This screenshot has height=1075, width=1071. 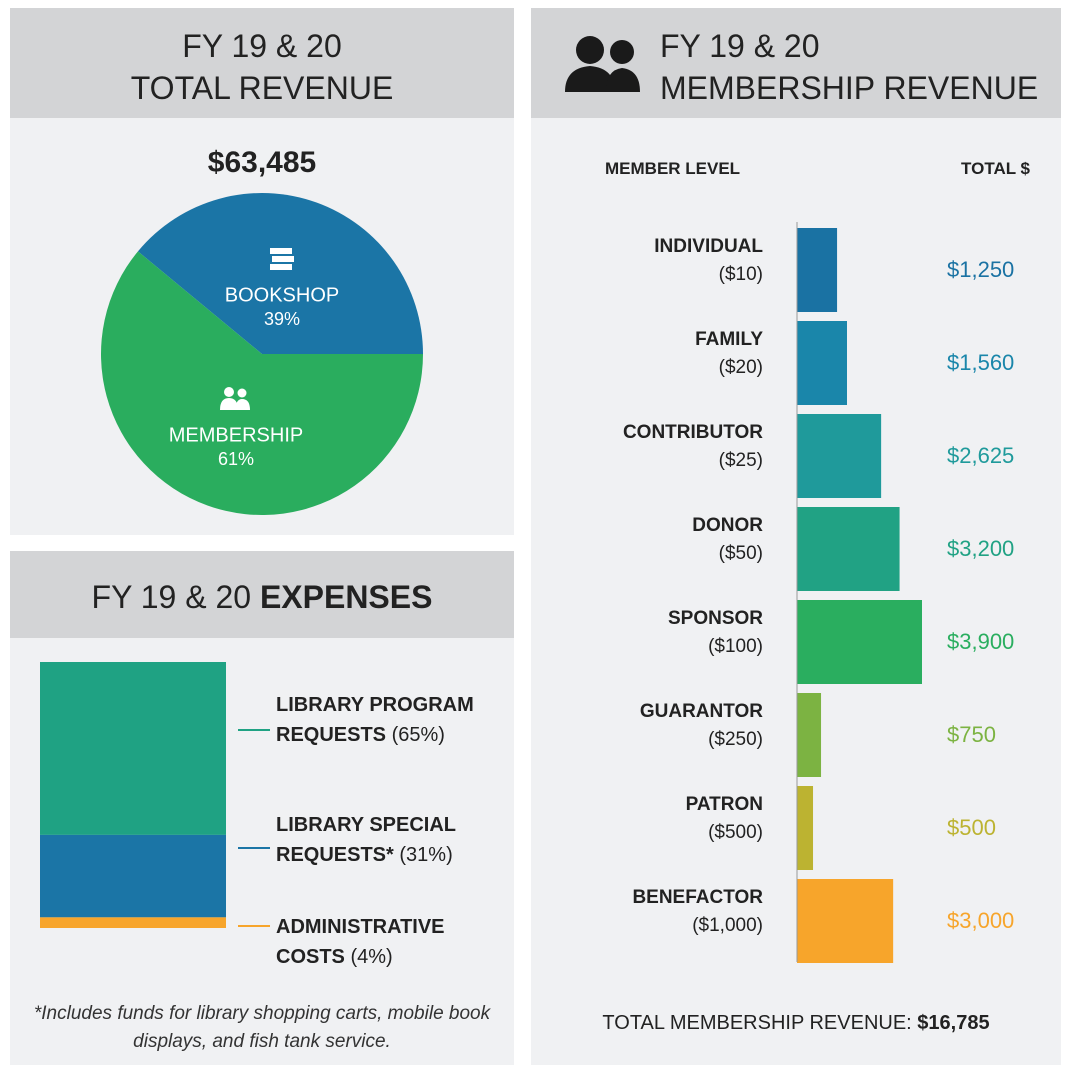 What do you see at coordinates (602, 64) in the screenshot?
I see `header-people-icon` at bounding box center [602, 64].